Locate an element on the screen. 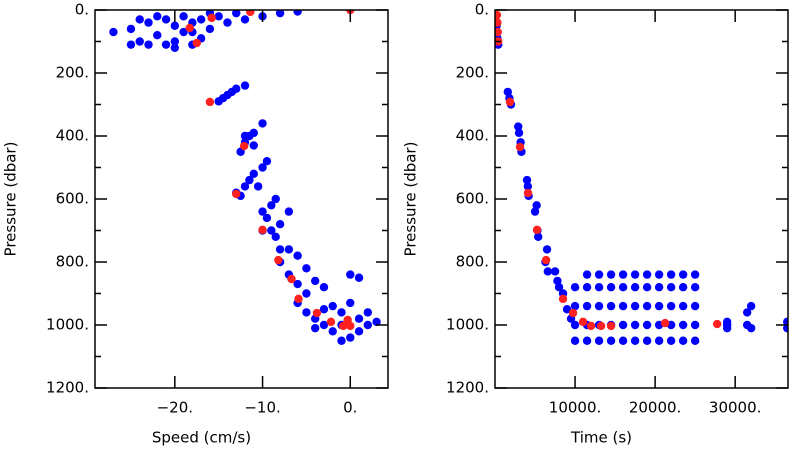 The image size is (800, 450). y-tick-label: 600. is located at coordinates (72, 199).